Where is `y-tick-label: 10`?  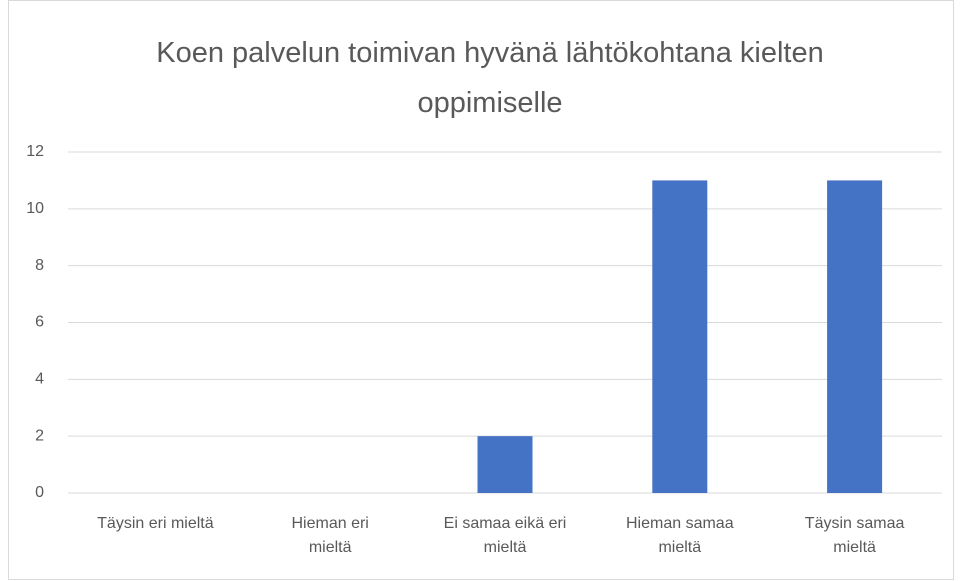 y-tick-label: 10 is located at coordinates (35, 208).